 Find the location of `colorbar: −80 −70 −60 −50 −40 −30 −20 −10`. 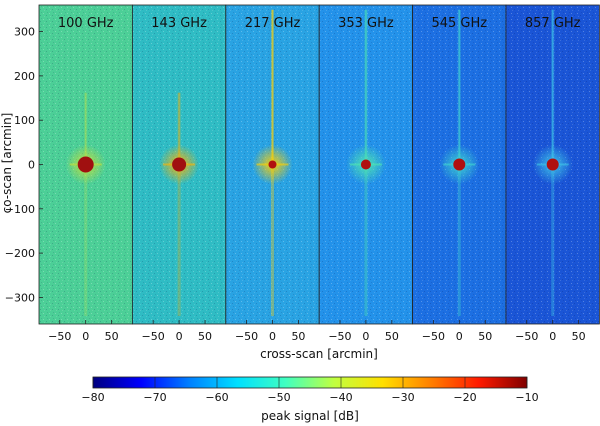

colorbar: −80 −70 −60 −50 −40 −30 −20 −10 is located at coordinates (310, 390).